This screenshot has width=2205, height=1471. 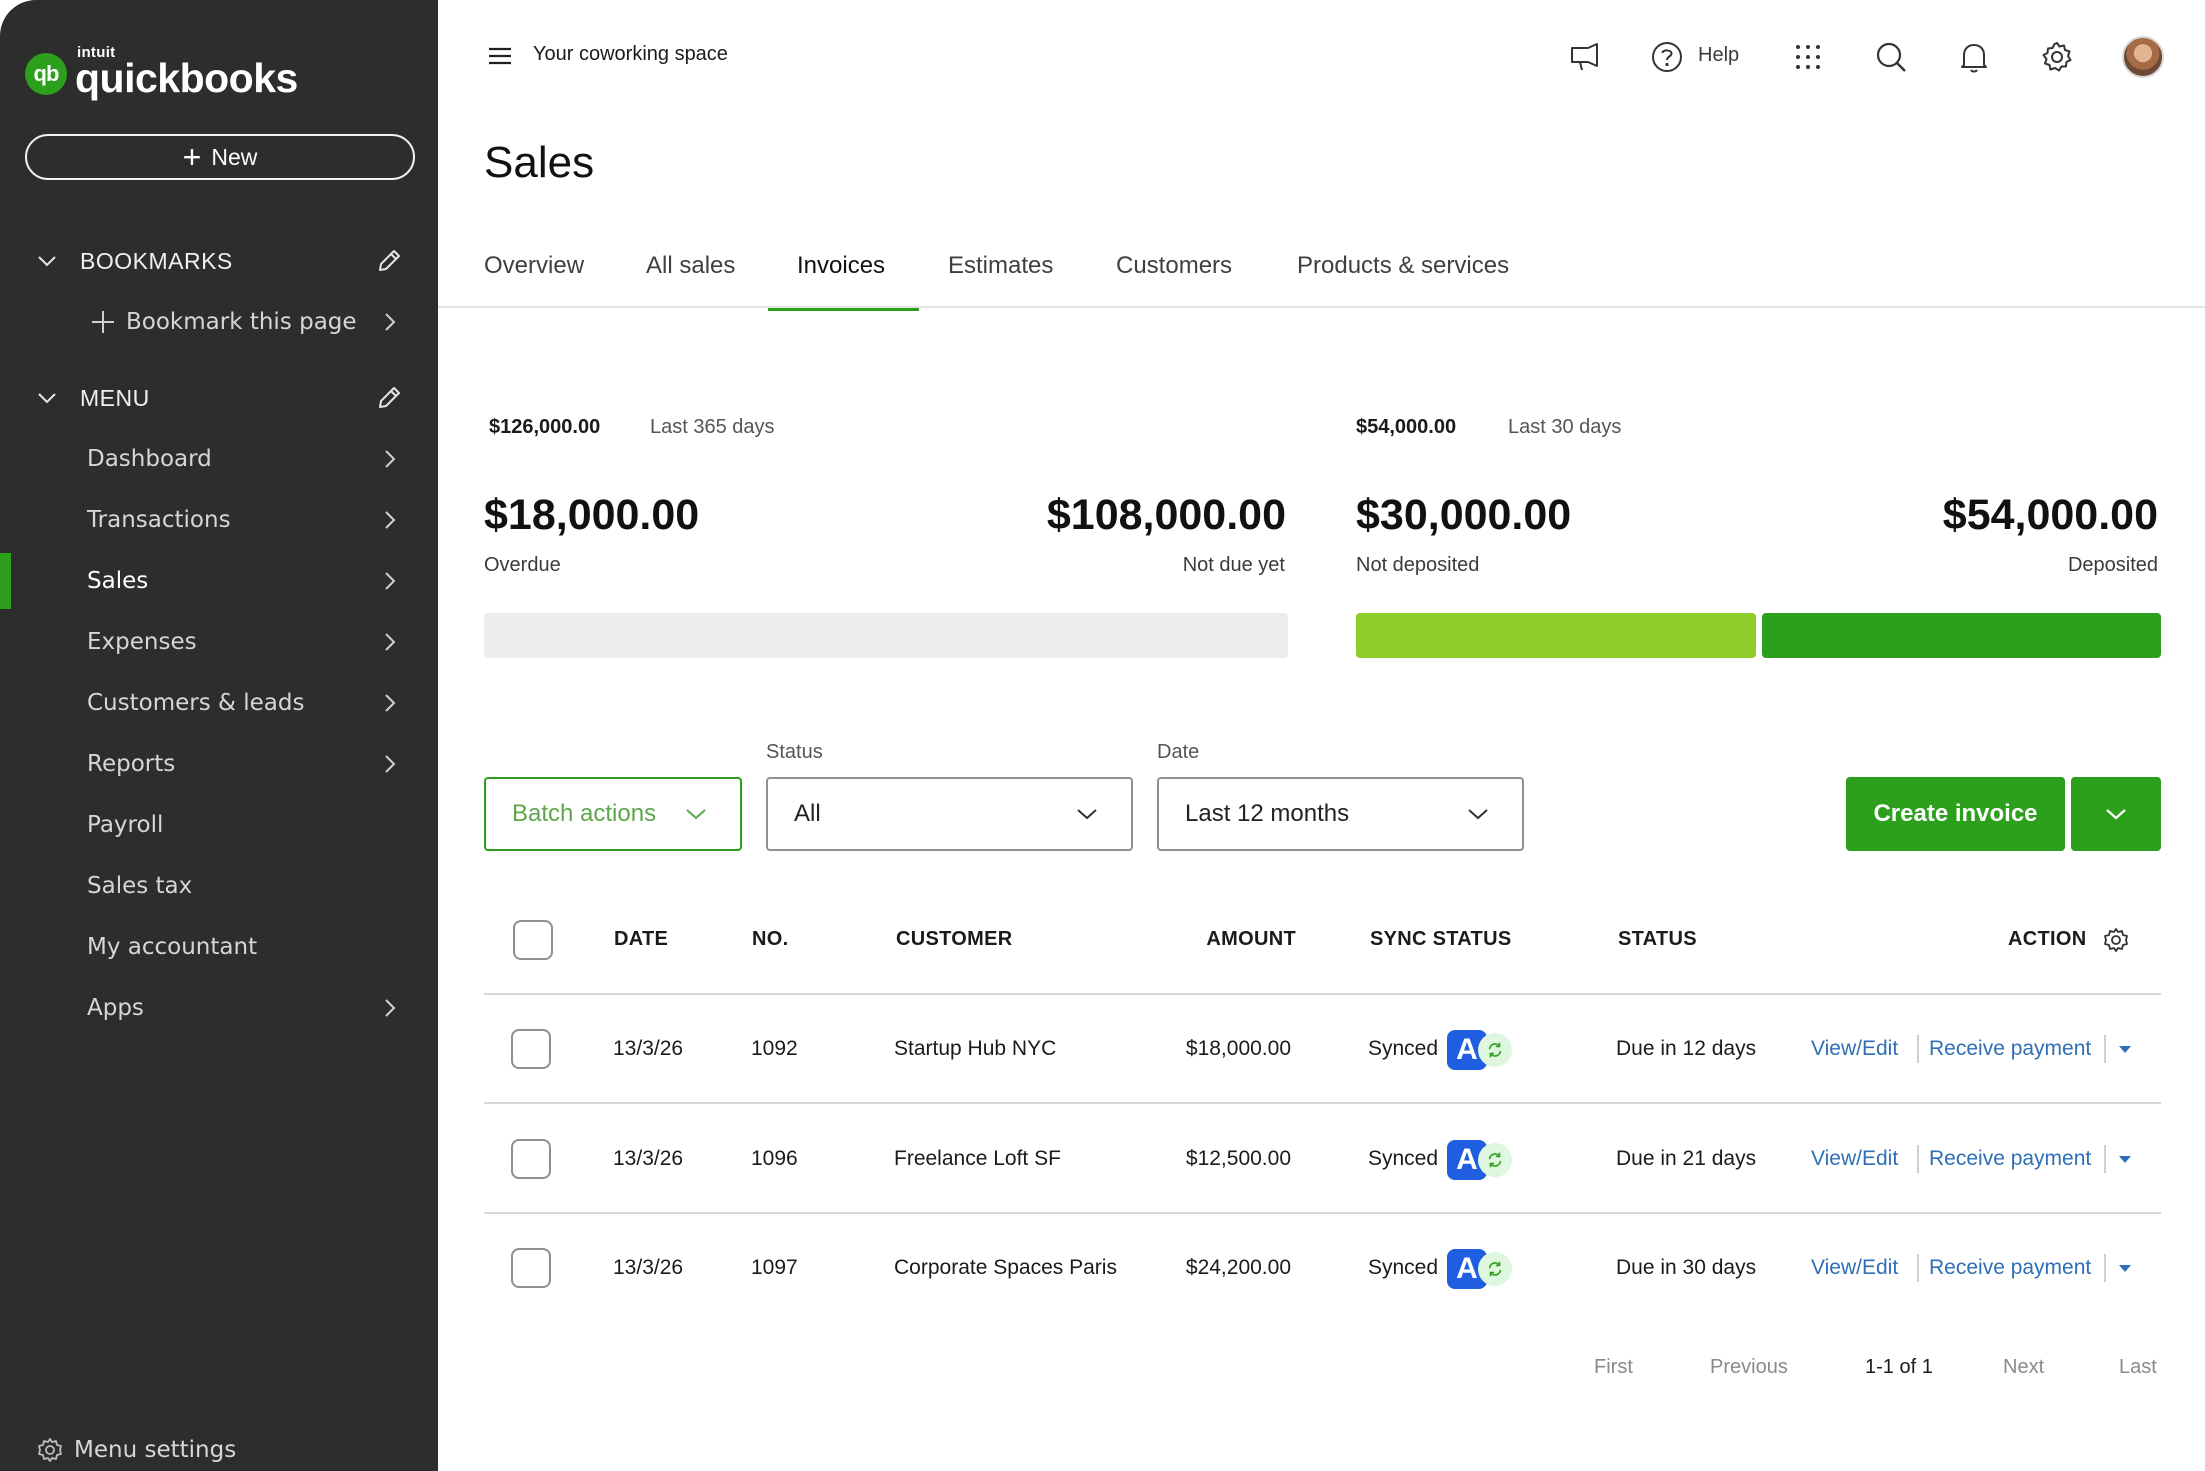 I want to click on not-due-amount: $108,000.00, so click(x=1166, y=515).